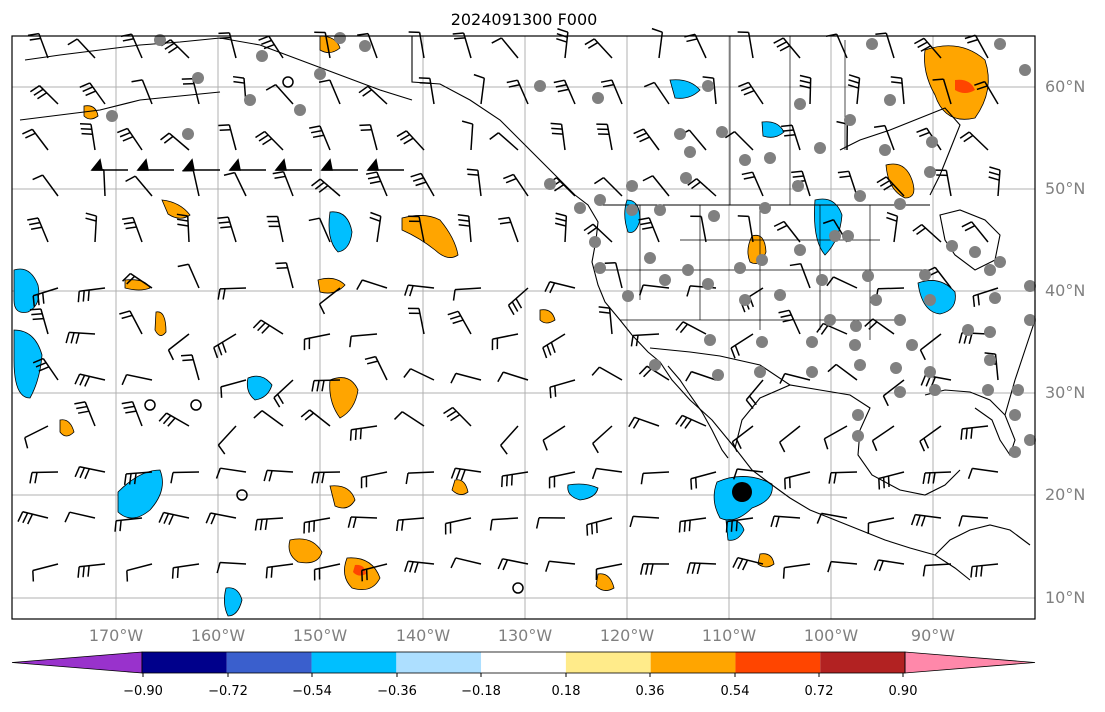  I want to click on florida-coastline, so click(970, 423).